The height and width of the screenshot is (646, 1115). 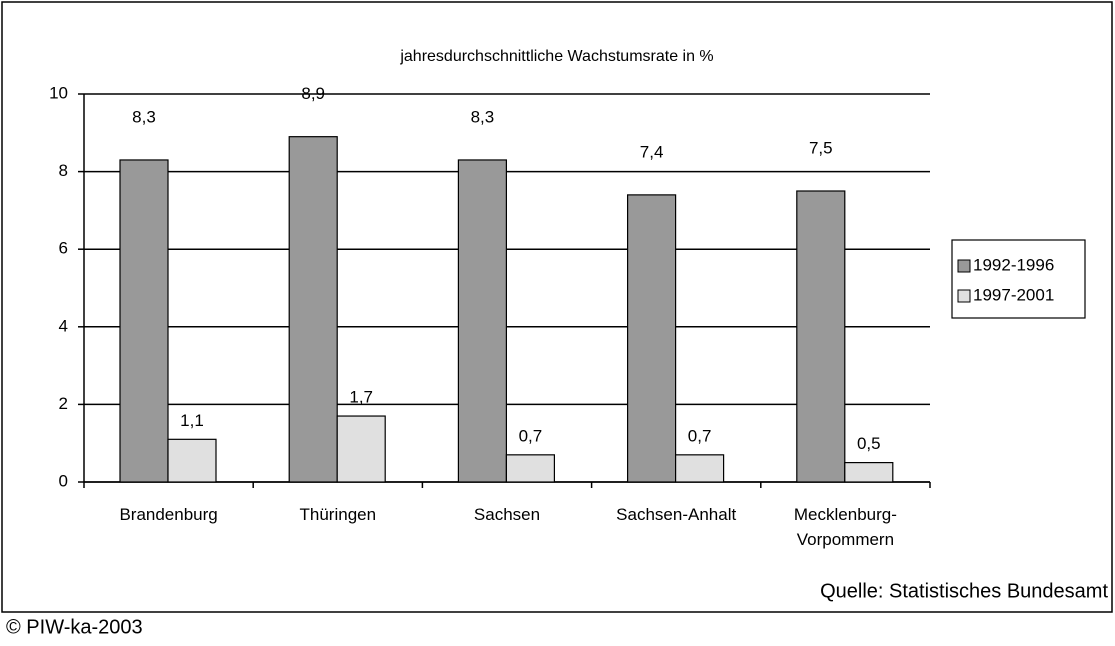 What do you see at coordinates (1018, 279) in the screenshot?
I see `legend-box` at bounding box center [1018, 279].